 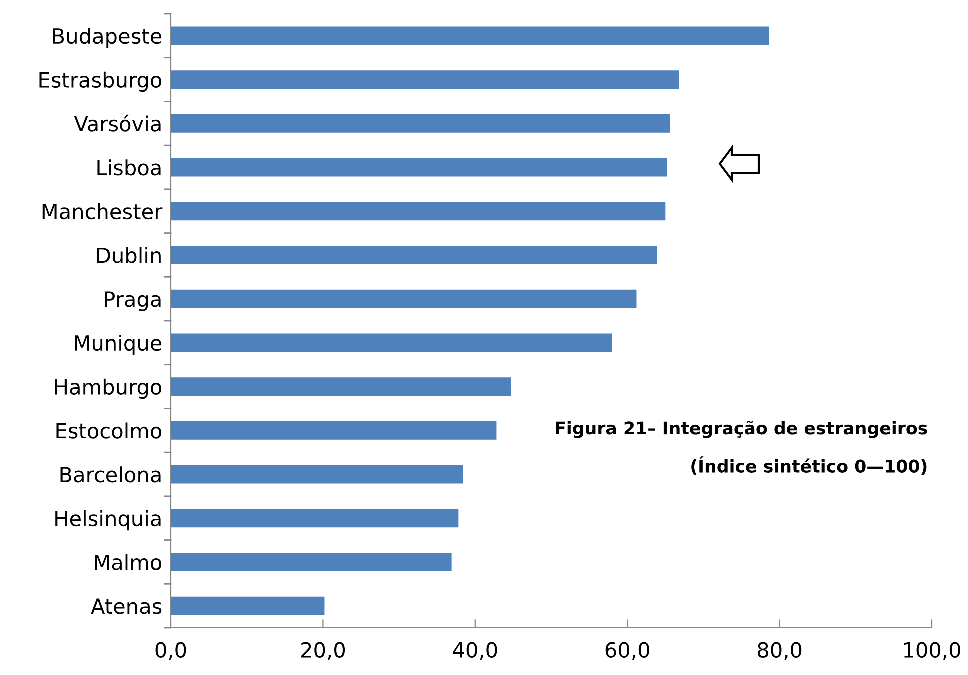 I want to click on y-tick-label: Praga, so click(x=133, y=302).